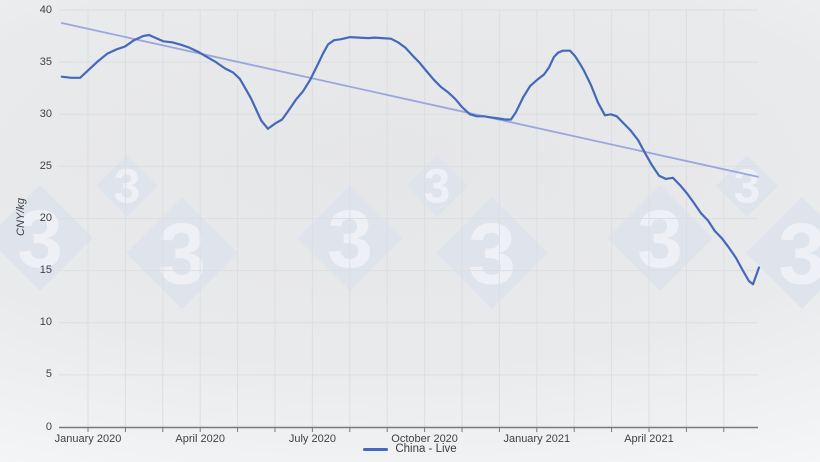 The width and height of the screenshot is (820, 462). I want to click on legend: China - Live, so click(410, 449).